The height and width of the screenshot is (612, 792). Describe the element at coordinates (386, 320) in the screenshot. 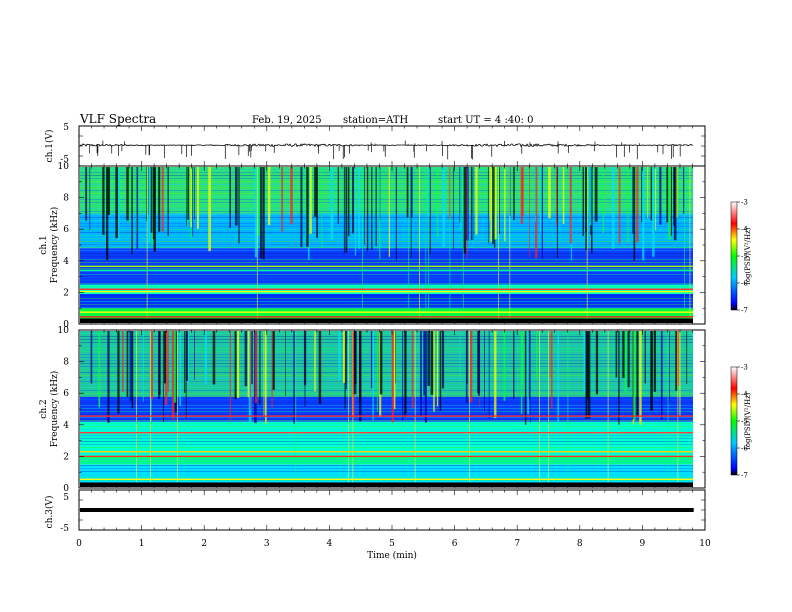

I see `spectrogram-dc-band` at that location.